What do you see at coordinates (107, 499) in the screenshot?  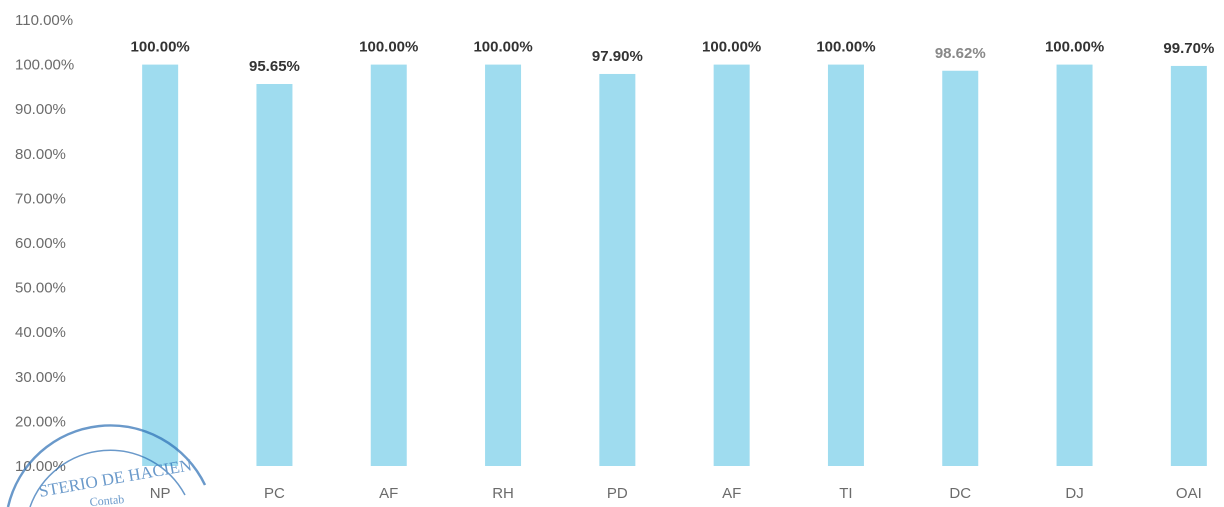 I see `svg-text: Contab` at bounding box center [107, 499].